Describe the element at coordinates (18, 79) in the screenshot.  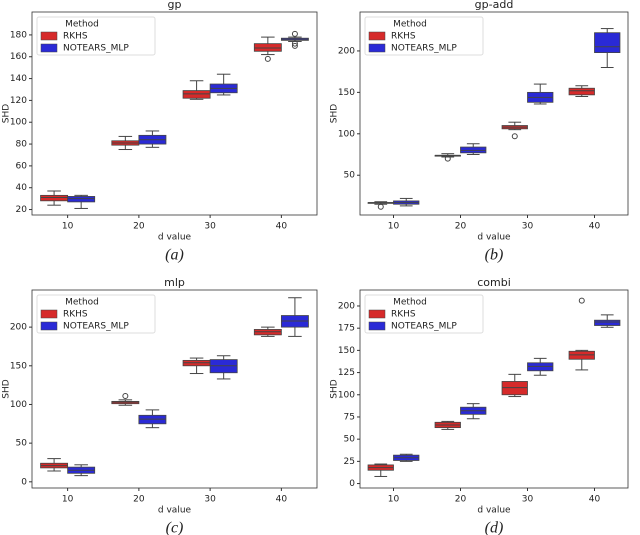
I see `y-tick-label: 140` at that location.